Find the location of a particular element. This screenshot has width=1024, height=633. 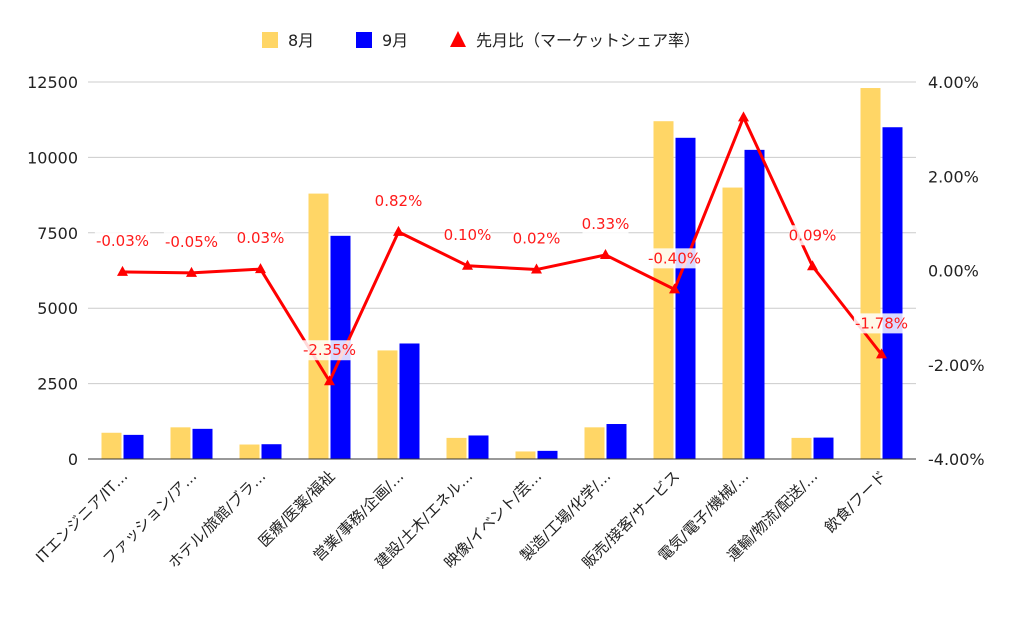

data-label: 0.82% is located at coordinates (399, 201).